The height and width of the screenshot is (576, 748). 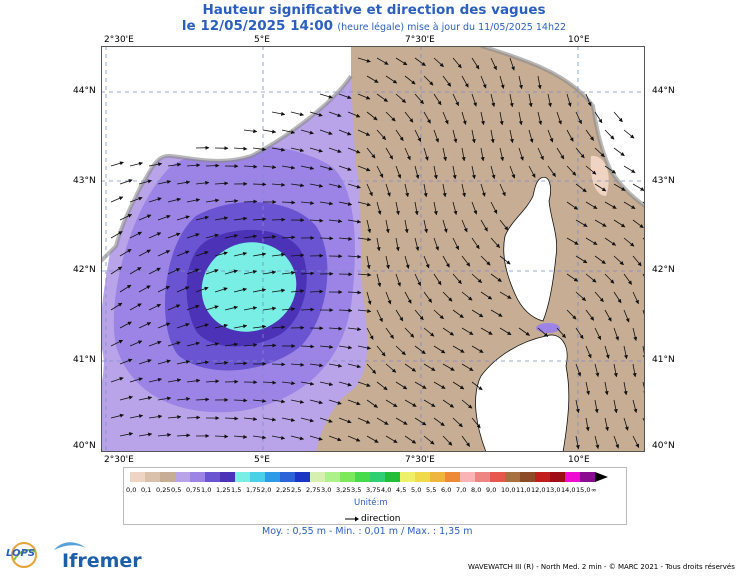 I want to click on lat-label-left-3: 42°N, so click(x=84, y=270).